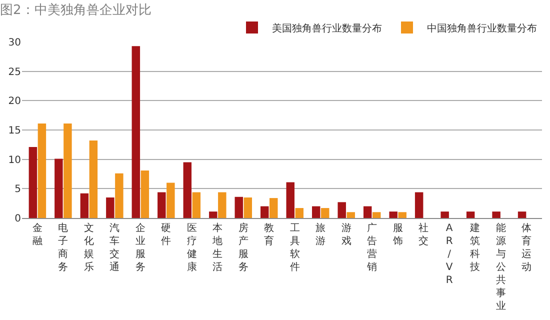 Image resolution: width=550 pixels, height=320 pixels. I want to click on y-tick-label: 30, so click(14, 43).